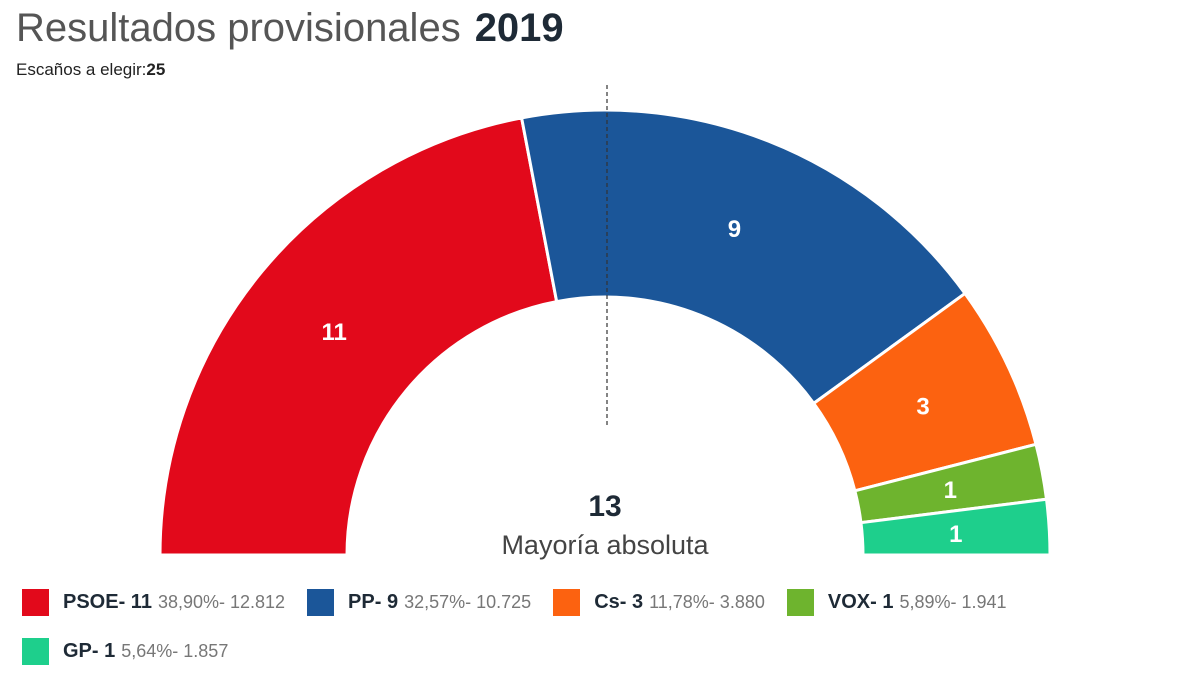 The image size is (1200, 683). Describe the element at coordinates (238, 28) in the screenshot. I see `title-text: Resultados provisionales` at that location.